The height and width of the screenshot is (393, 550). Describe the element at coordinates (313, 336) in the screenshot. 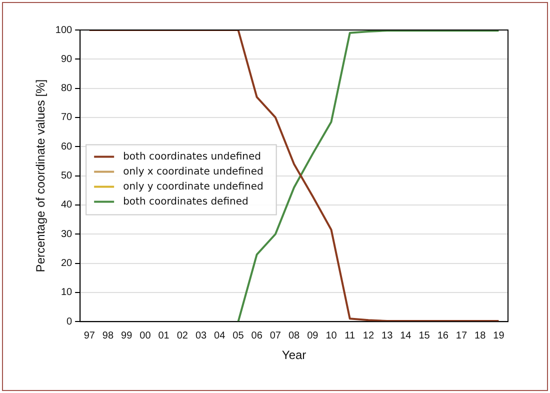

I see `x-tick-label: 09` at that location.